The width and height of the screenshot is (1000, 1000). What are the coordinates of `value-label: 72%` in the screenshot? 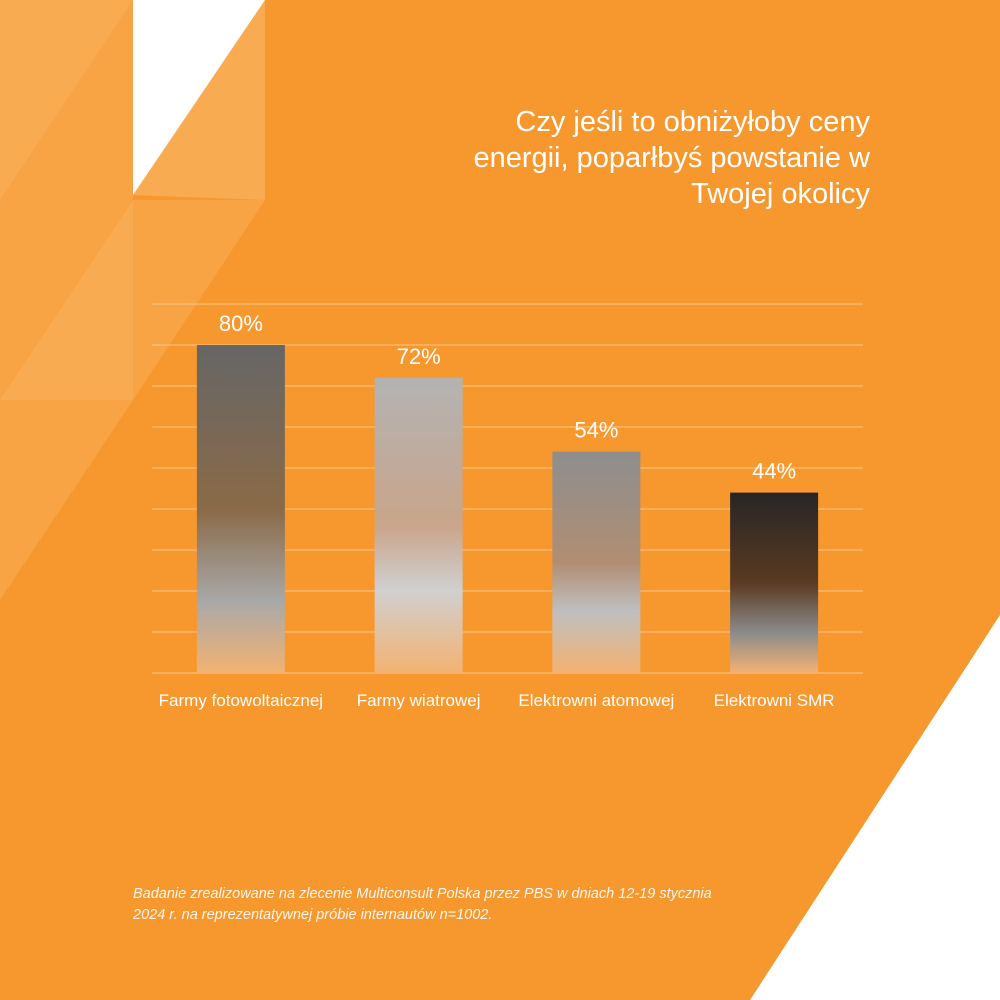 It's located at (419, 356).